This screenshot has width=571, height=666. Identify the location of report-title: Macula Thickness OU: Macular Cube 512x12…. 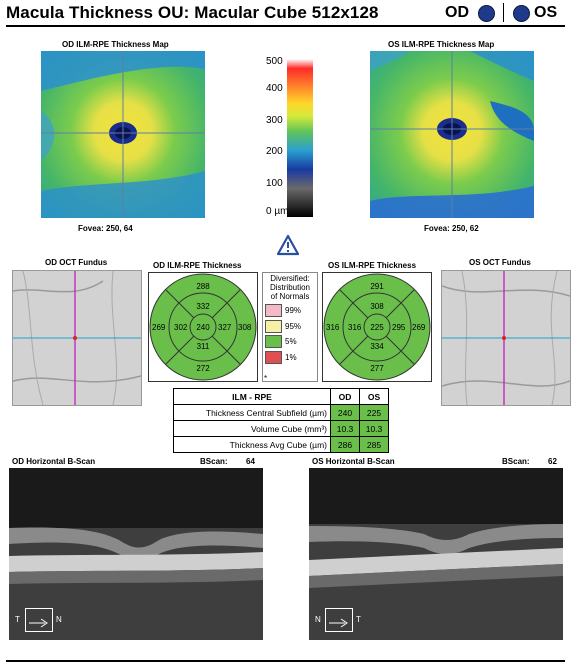
(192, 12).